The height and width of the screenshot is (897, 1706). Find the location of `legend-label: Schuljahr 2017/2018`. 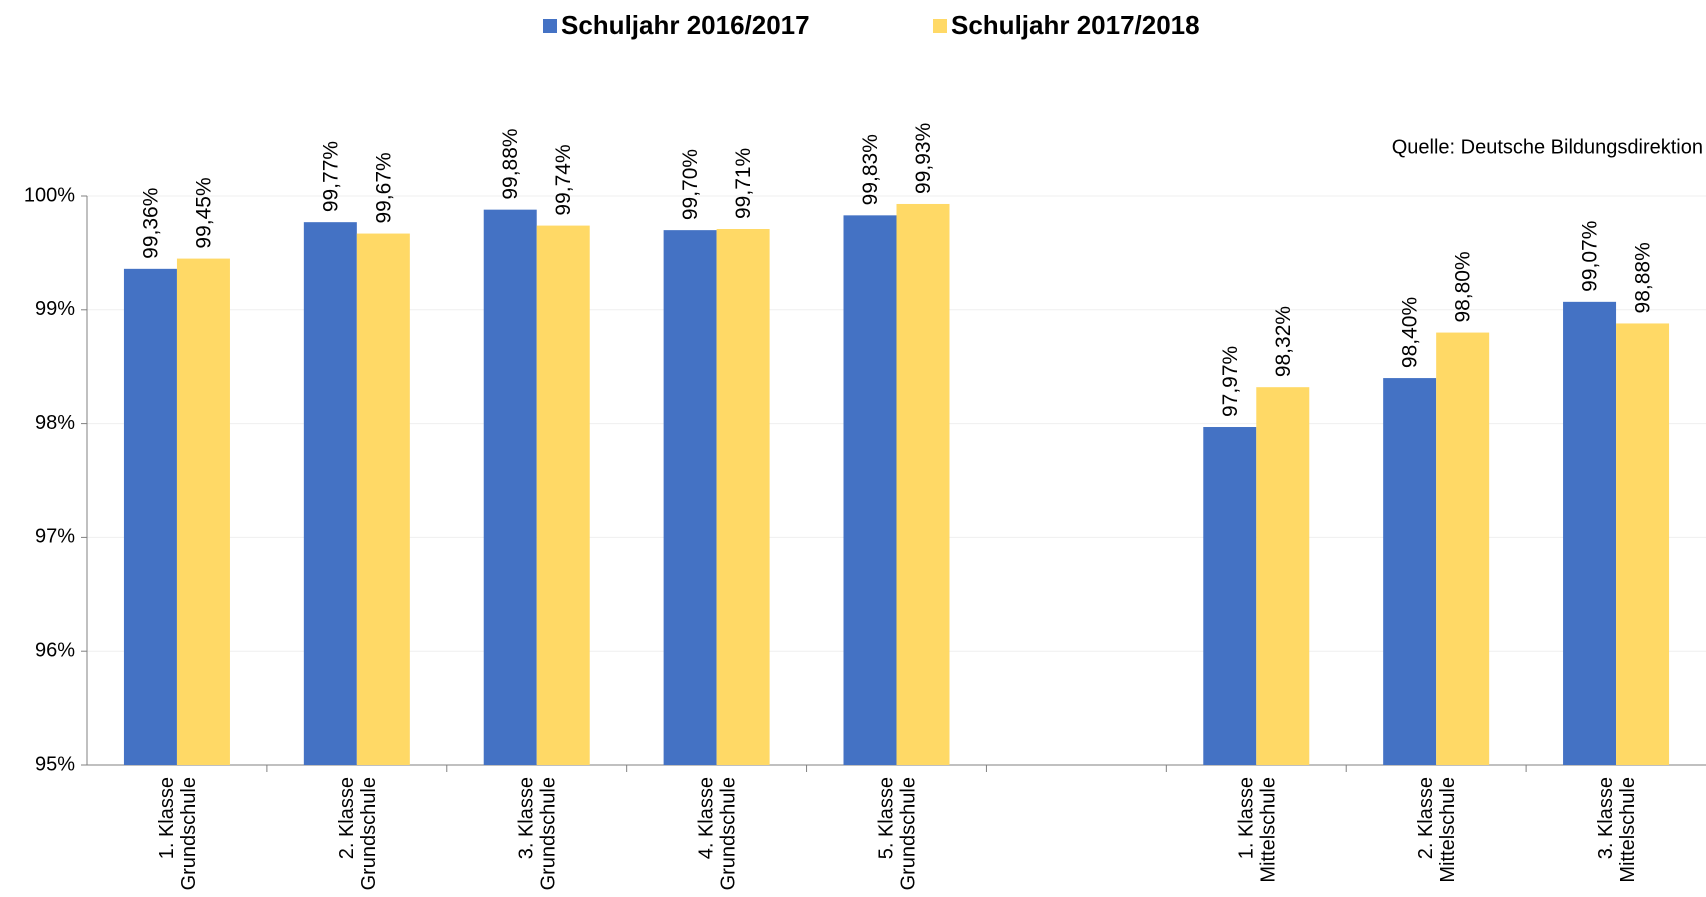

legend-label: Schuljahr 2017/2018 is located at coordinates (1075, 25).